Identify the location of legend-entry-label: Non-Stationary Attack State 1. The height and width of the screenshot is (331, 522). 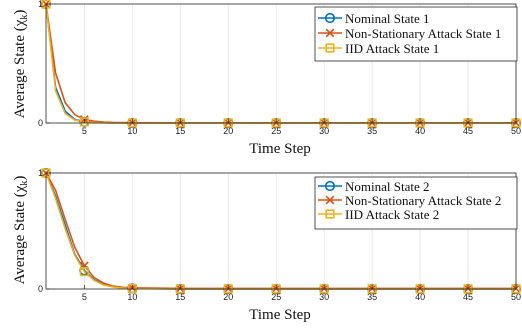
(423, 33).